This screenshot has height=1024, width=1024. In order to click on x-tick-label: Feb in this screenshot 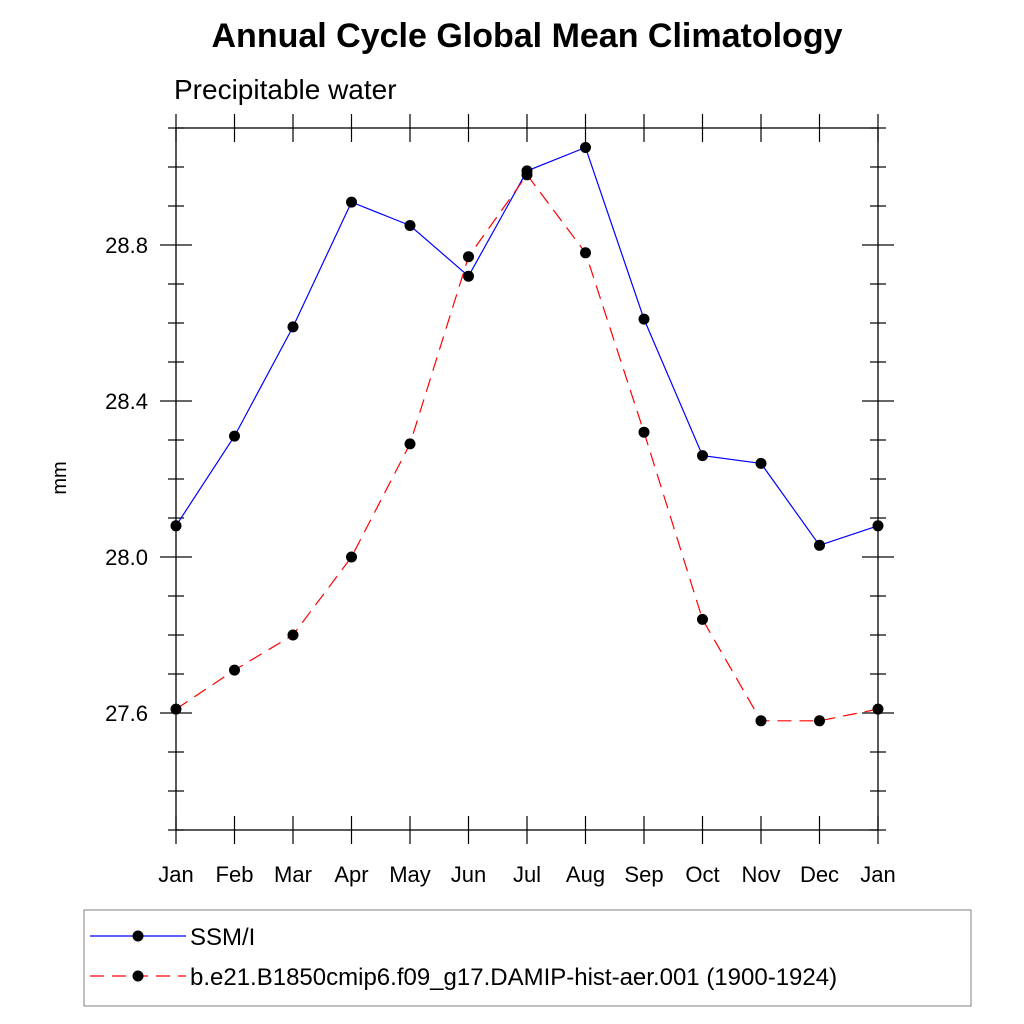, I will do `click(235, 874)`.